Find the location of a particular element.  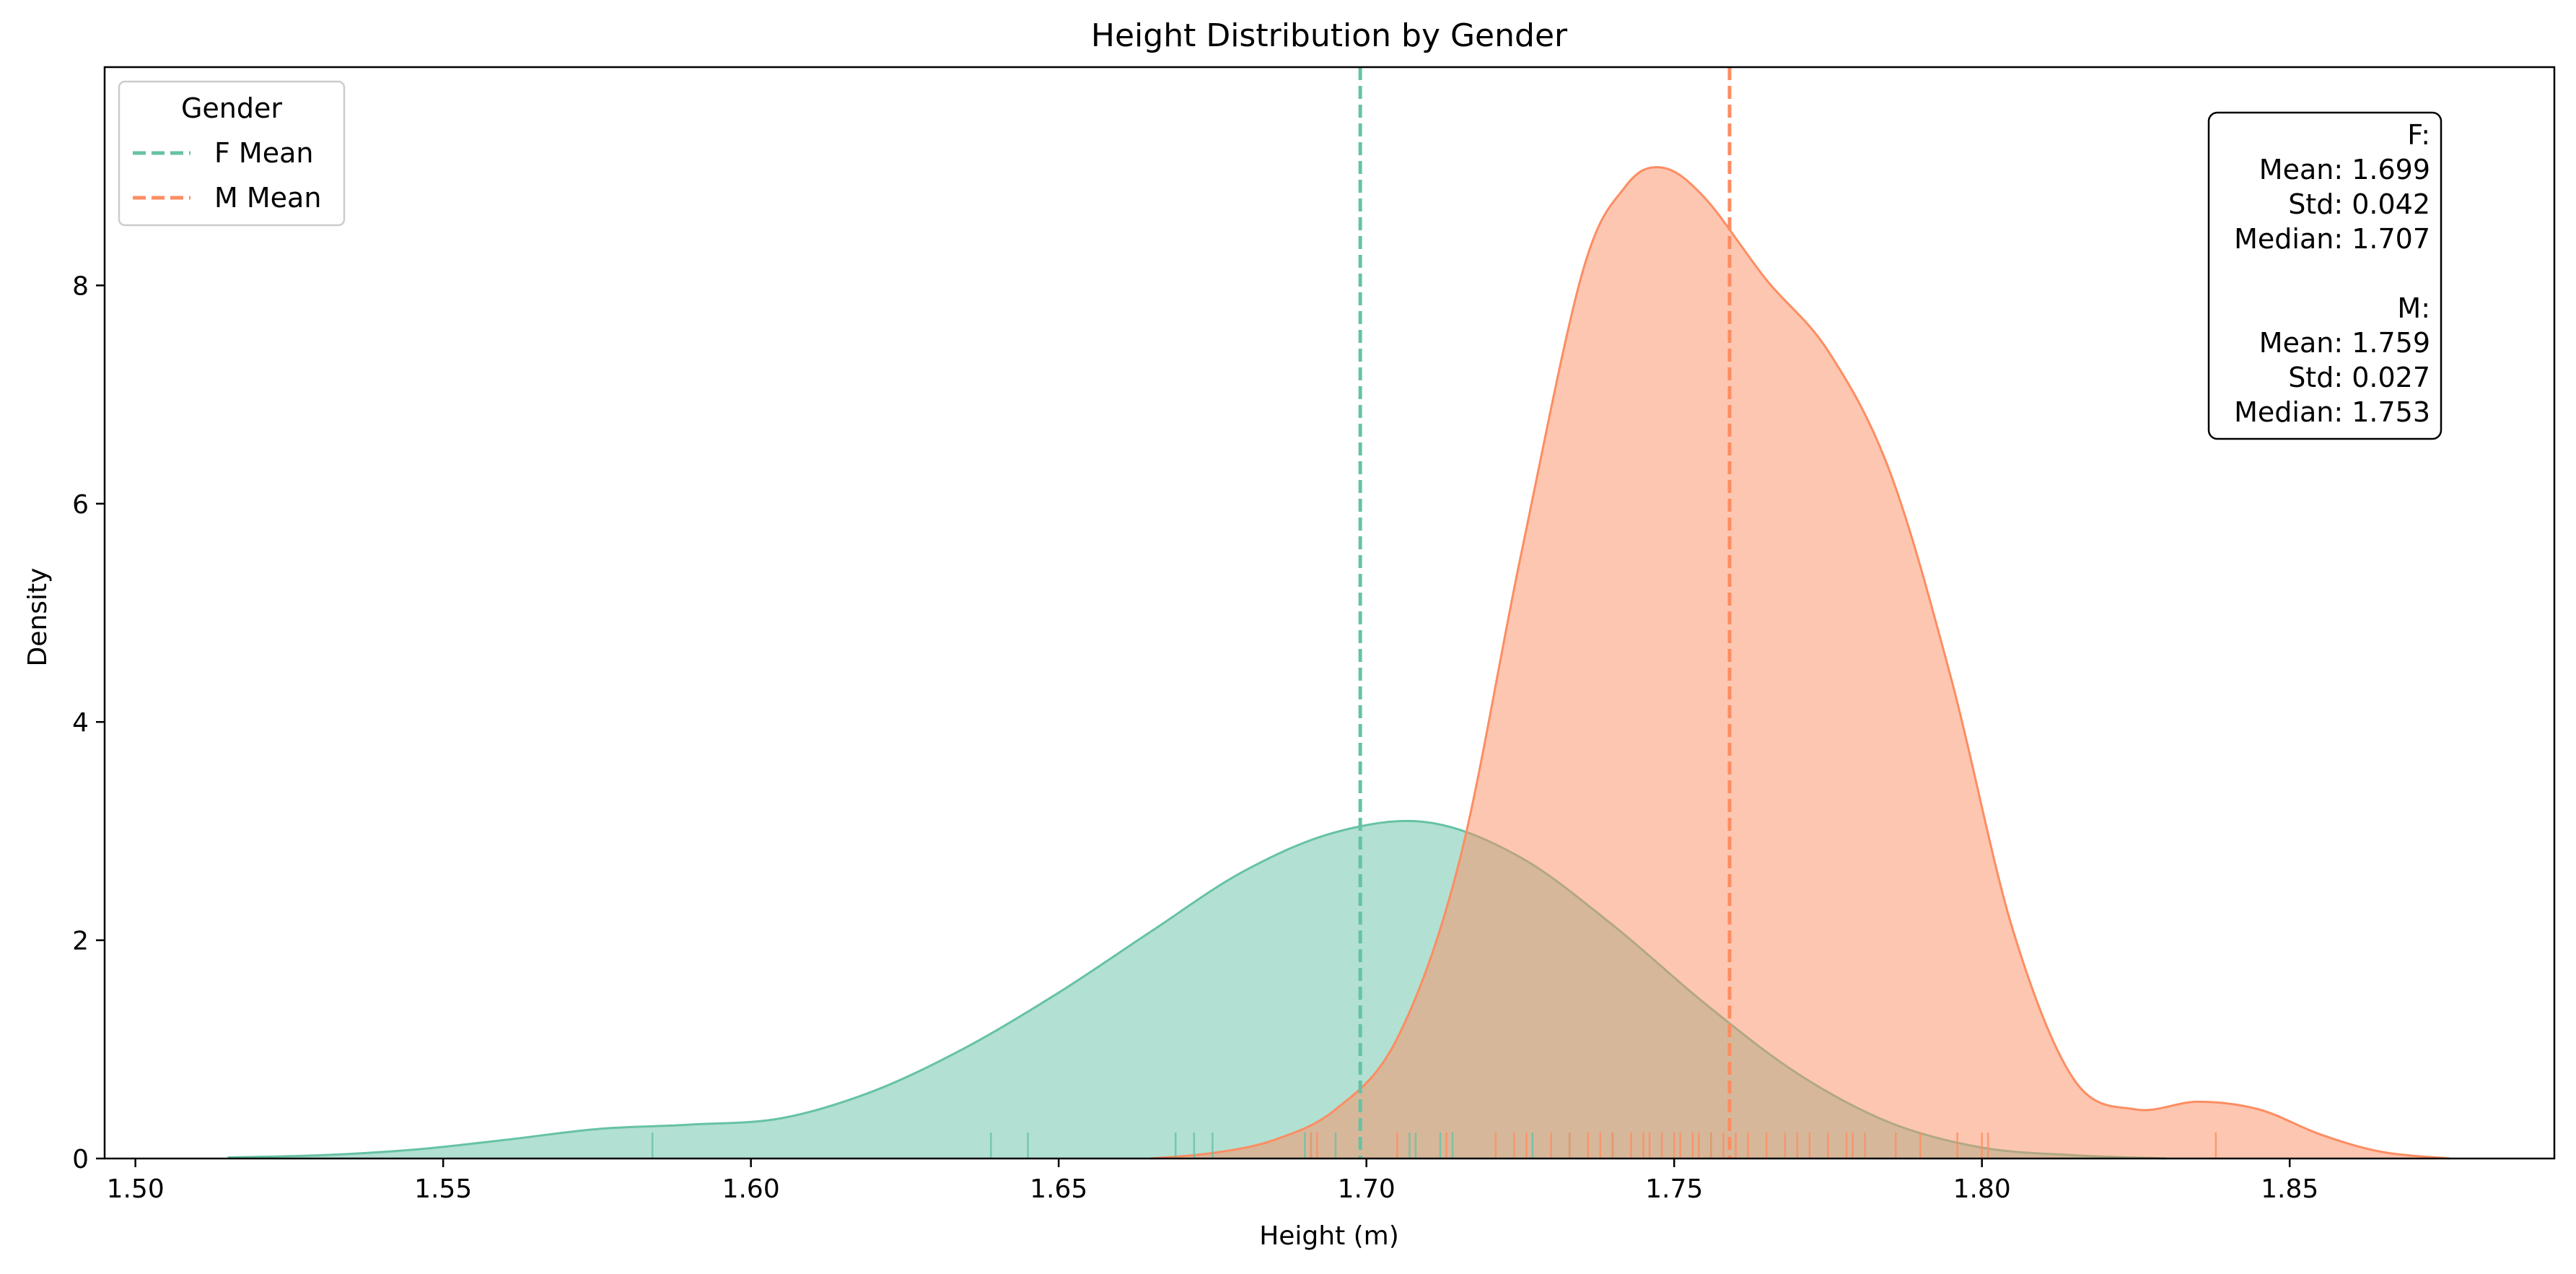

stats-line: Std: 0.027 is located at coordinates (2359, 377).